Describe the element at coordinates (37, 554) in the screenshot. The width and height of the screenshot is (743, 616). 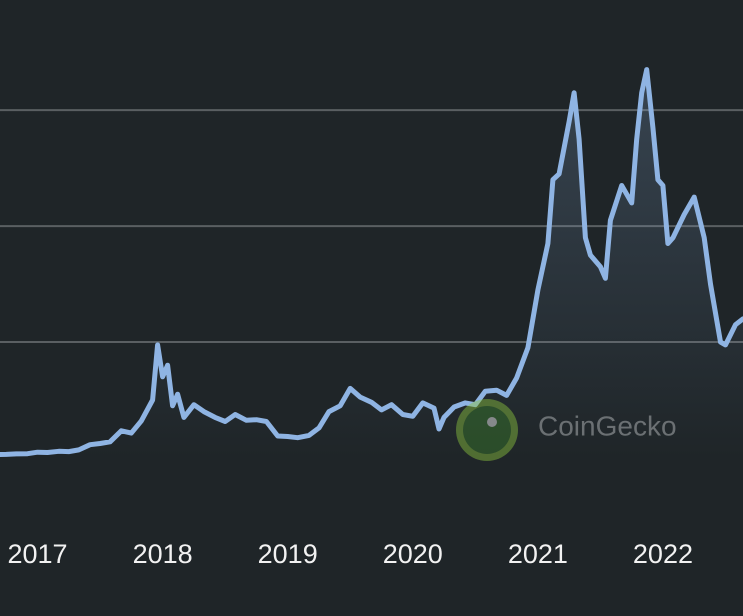
I see `x-tick-label: 2017` at that location.